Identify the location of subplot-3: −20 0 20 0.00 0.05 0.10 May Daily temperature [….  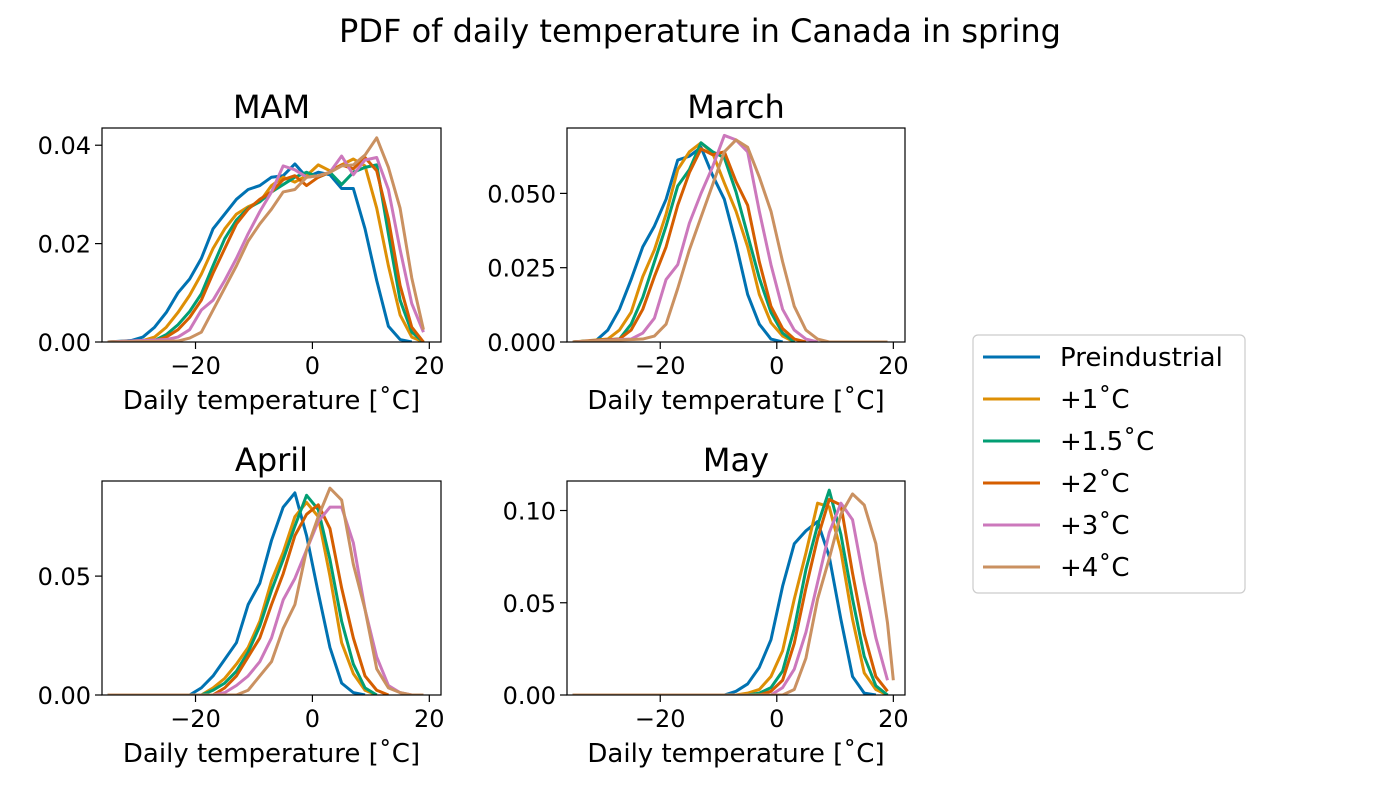
(706, 605).